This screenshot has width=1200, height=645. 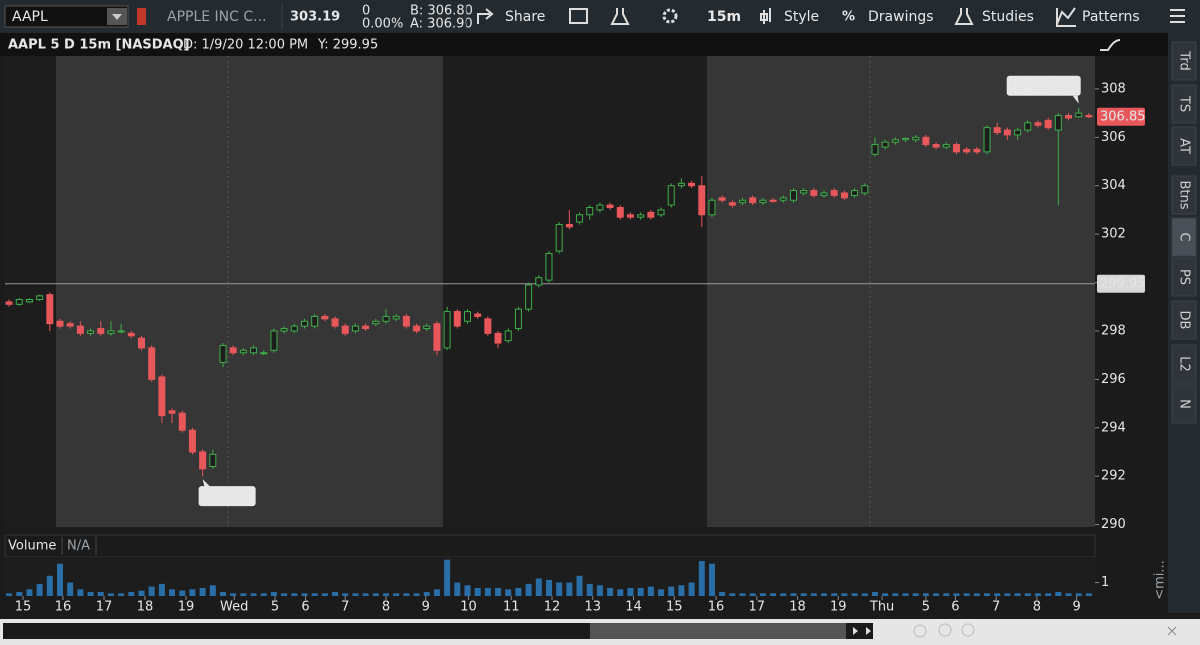 I want to click on x-tick-label: 8, so click(x=1037, y=607).